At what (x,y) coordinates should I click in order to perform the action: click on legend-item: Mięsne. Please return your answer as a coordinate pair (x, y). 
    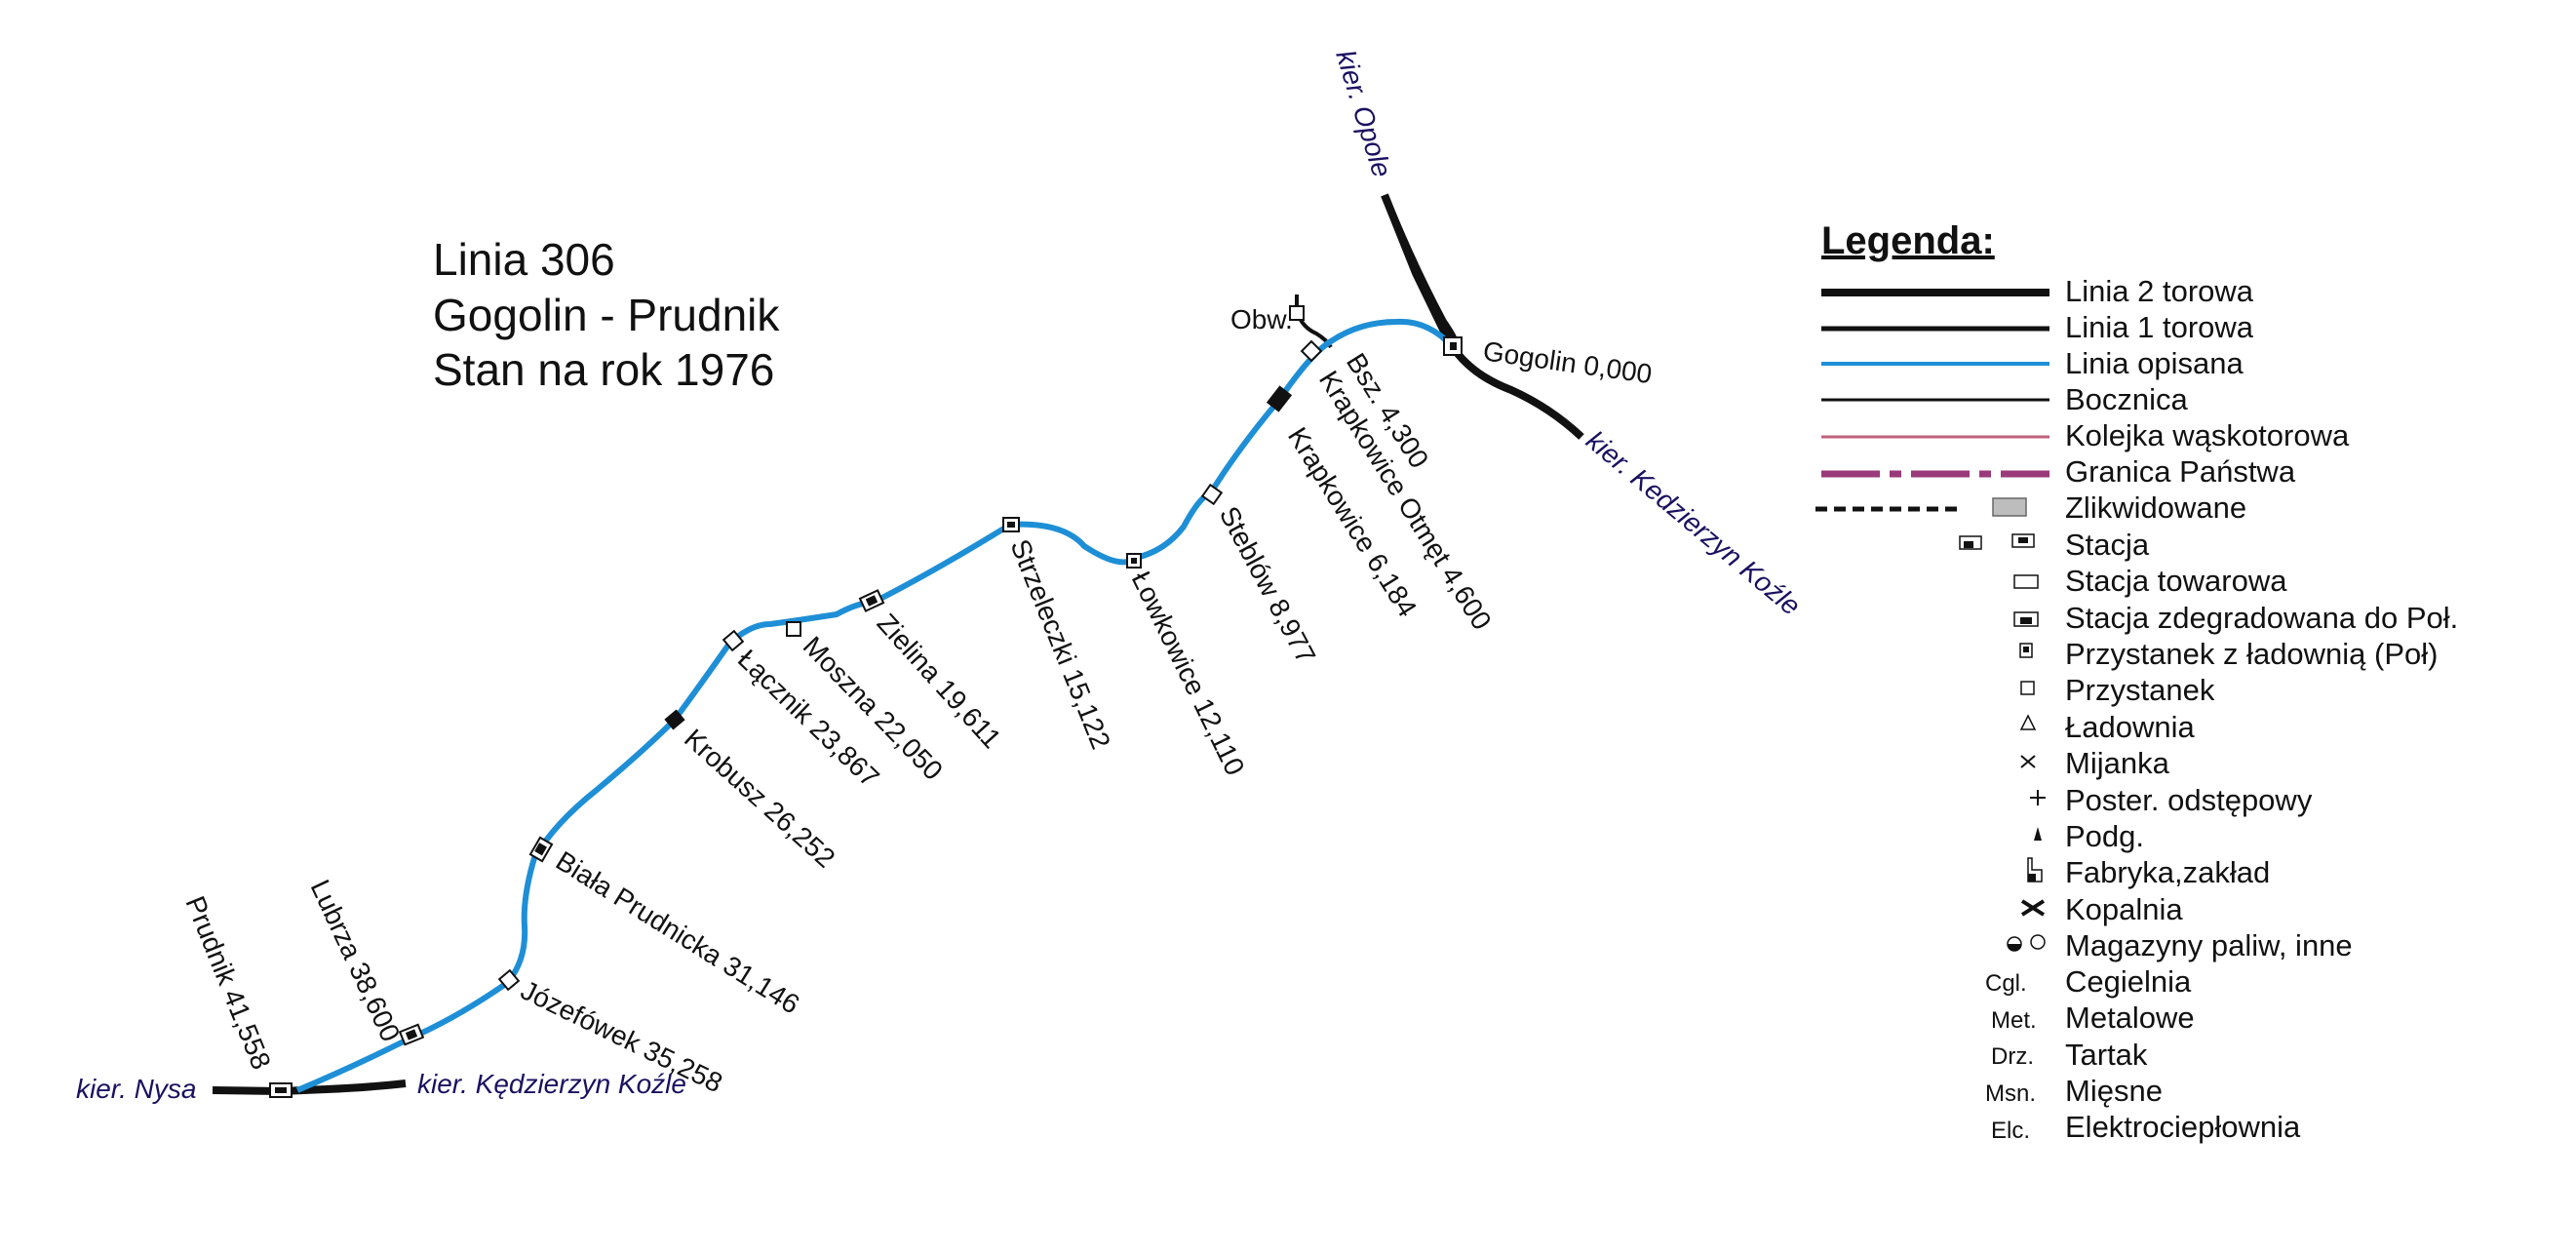
    Looking at the image, I should click on (2114, 1091).